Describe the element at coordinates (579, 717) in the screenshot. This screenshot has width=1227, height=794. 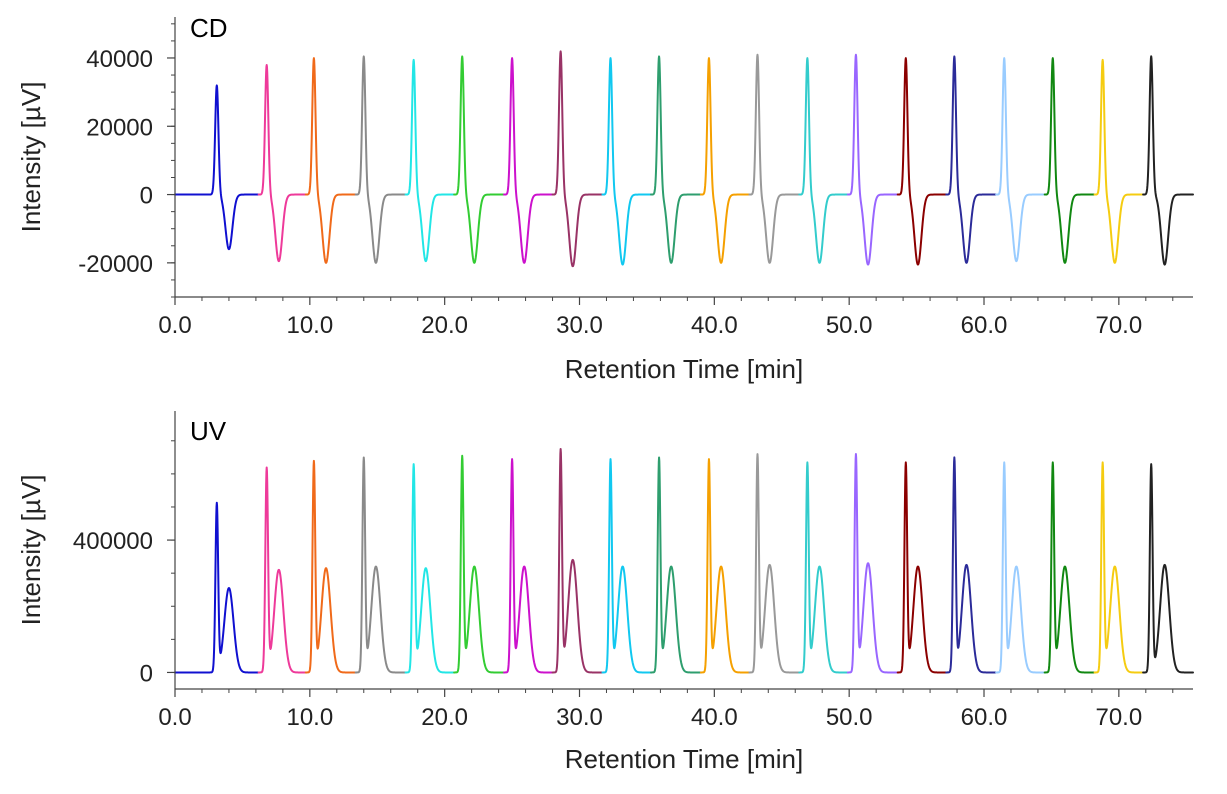
I see `uv-x-tick-label: 30.0` at that location.